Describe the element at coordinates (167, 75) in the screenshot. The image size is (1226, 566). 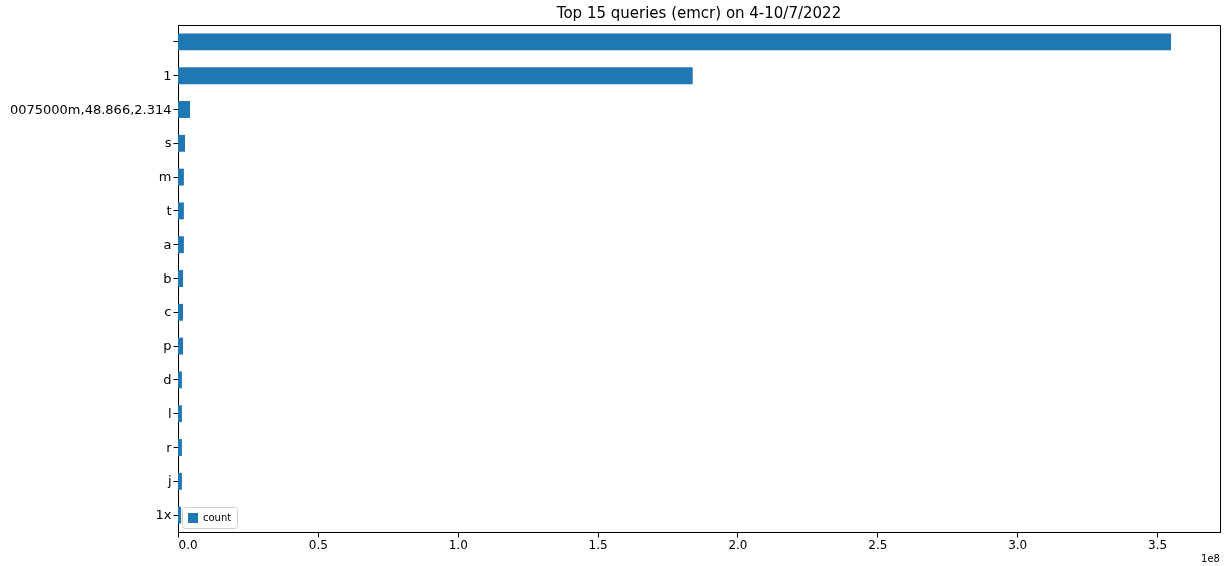
I see `y-tick-label: 1` at that location.